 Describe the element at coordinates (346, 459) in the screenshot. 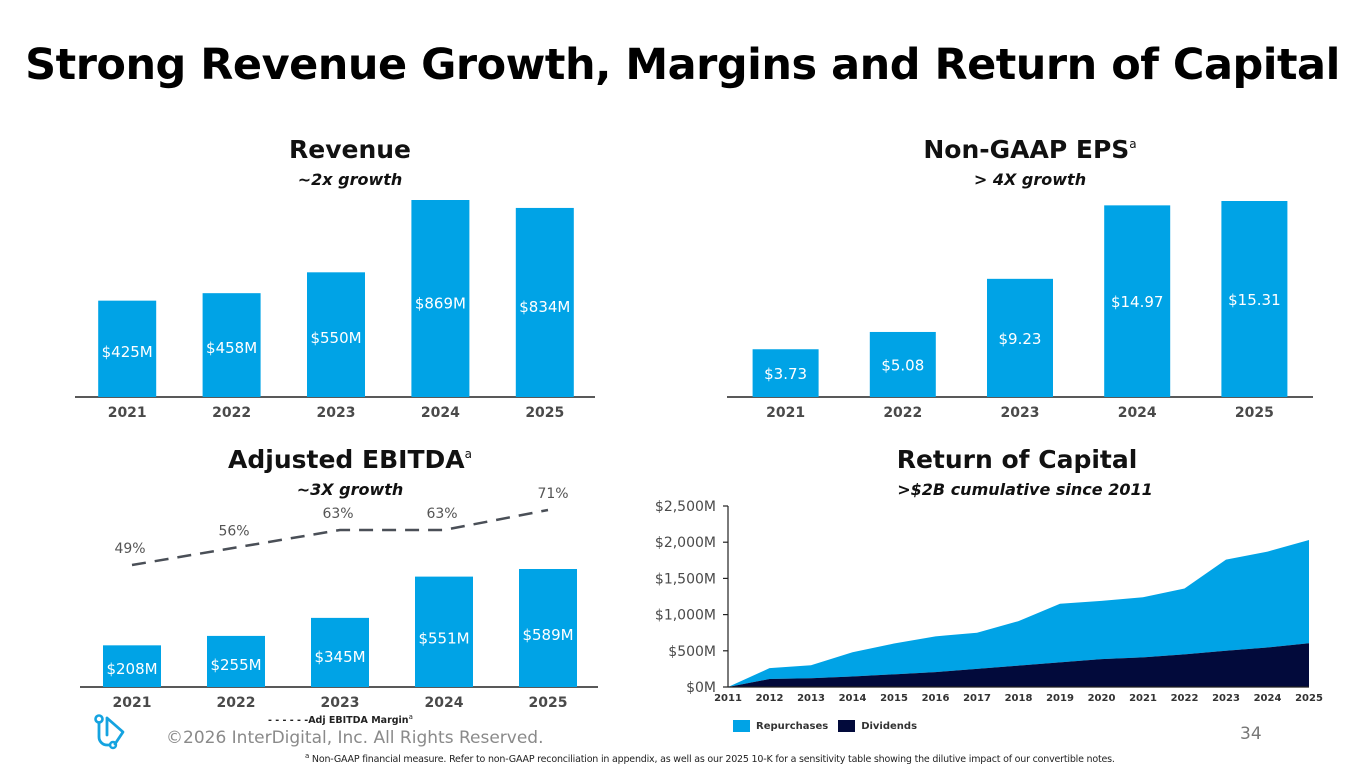

I see `ebitda-title-text: Adjusted EBITDA` at that location.